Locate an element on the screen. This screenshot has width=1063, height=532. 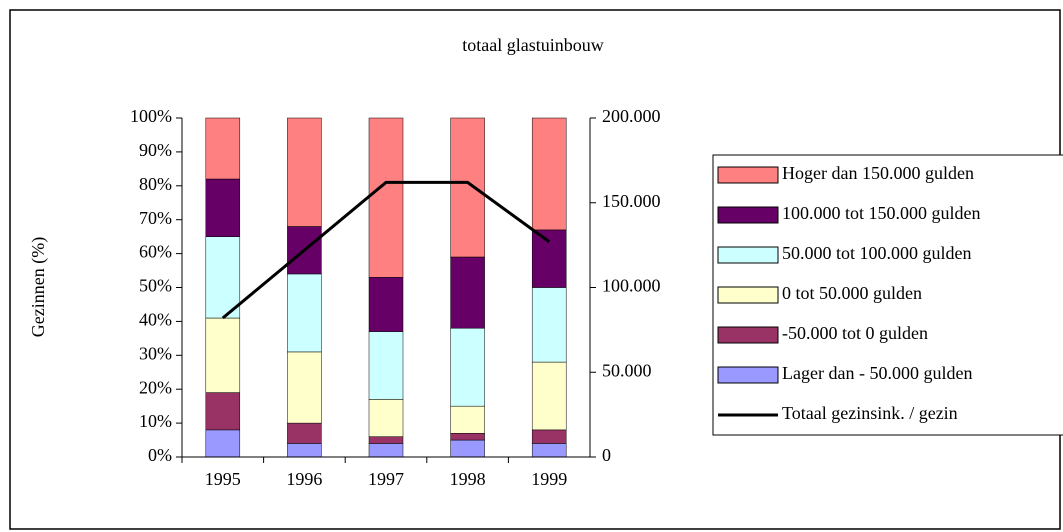
x-tick-label: 1999 is located at coordinates (549, 479).